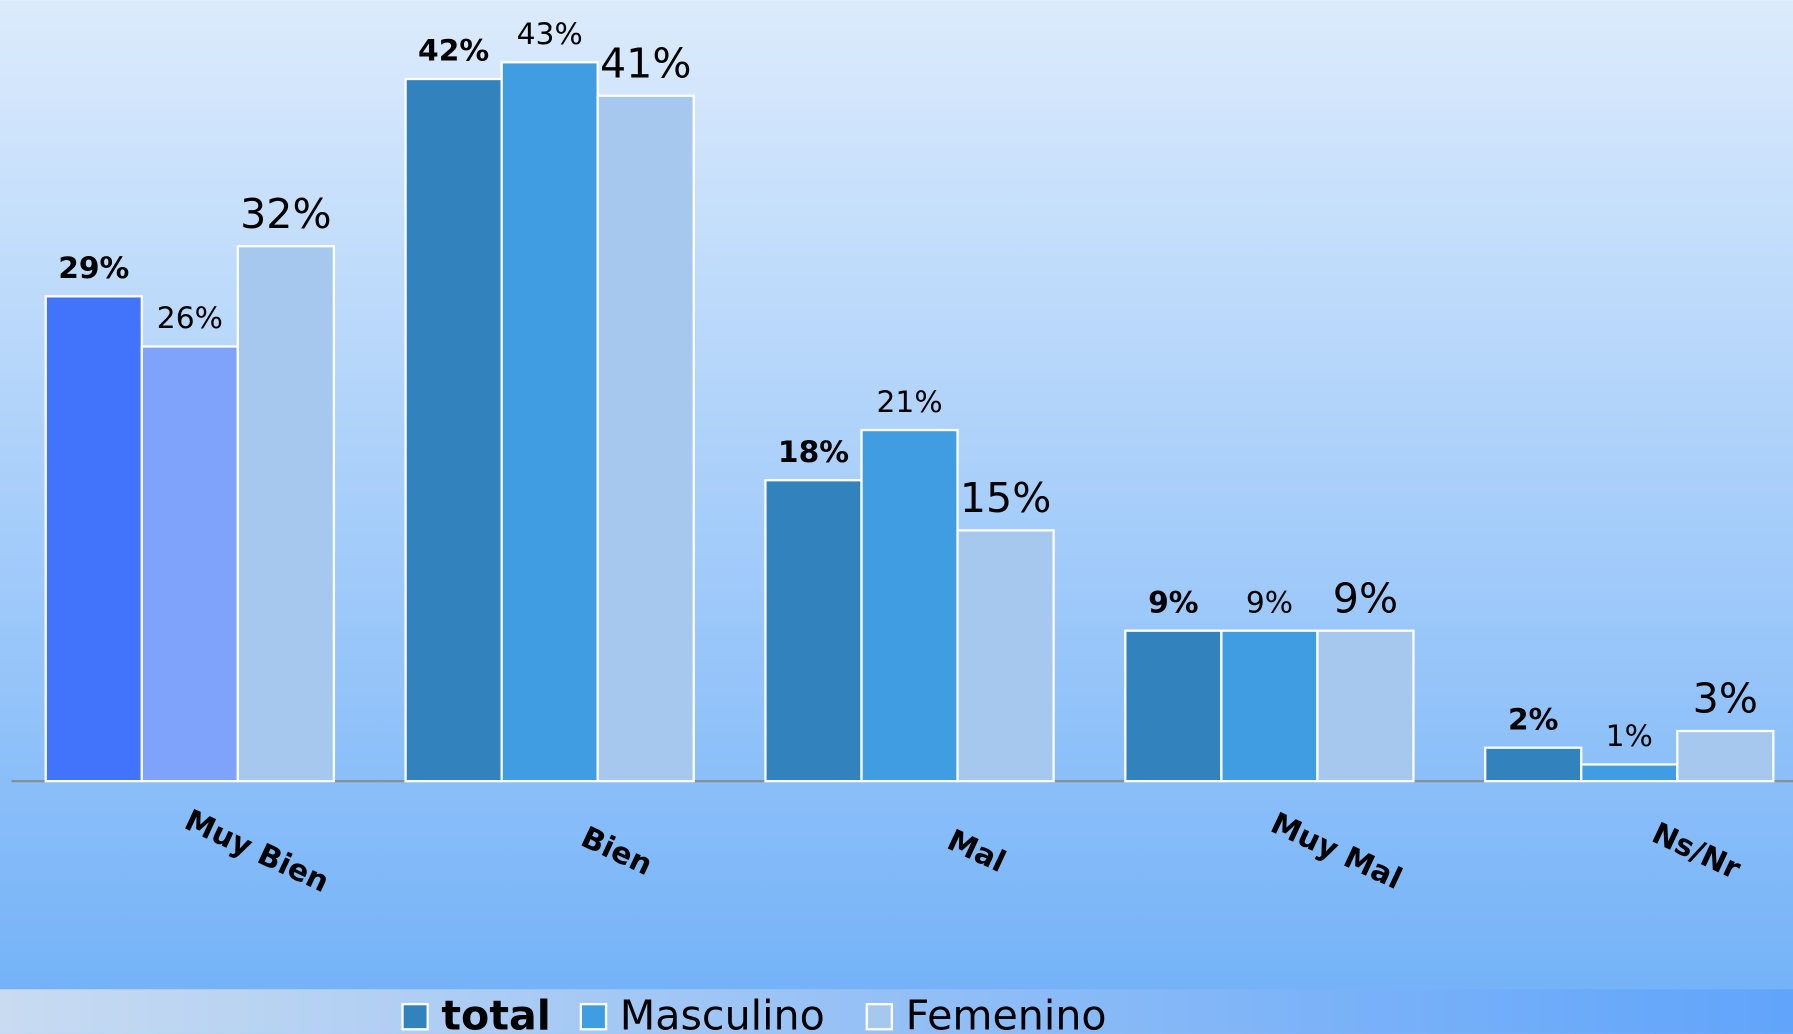 The image size is (1793, 1034). What do you see at coordinates (1725, 699) in the screenshot?
I see `value-label: 3%` at bounding box center [1725, 699].